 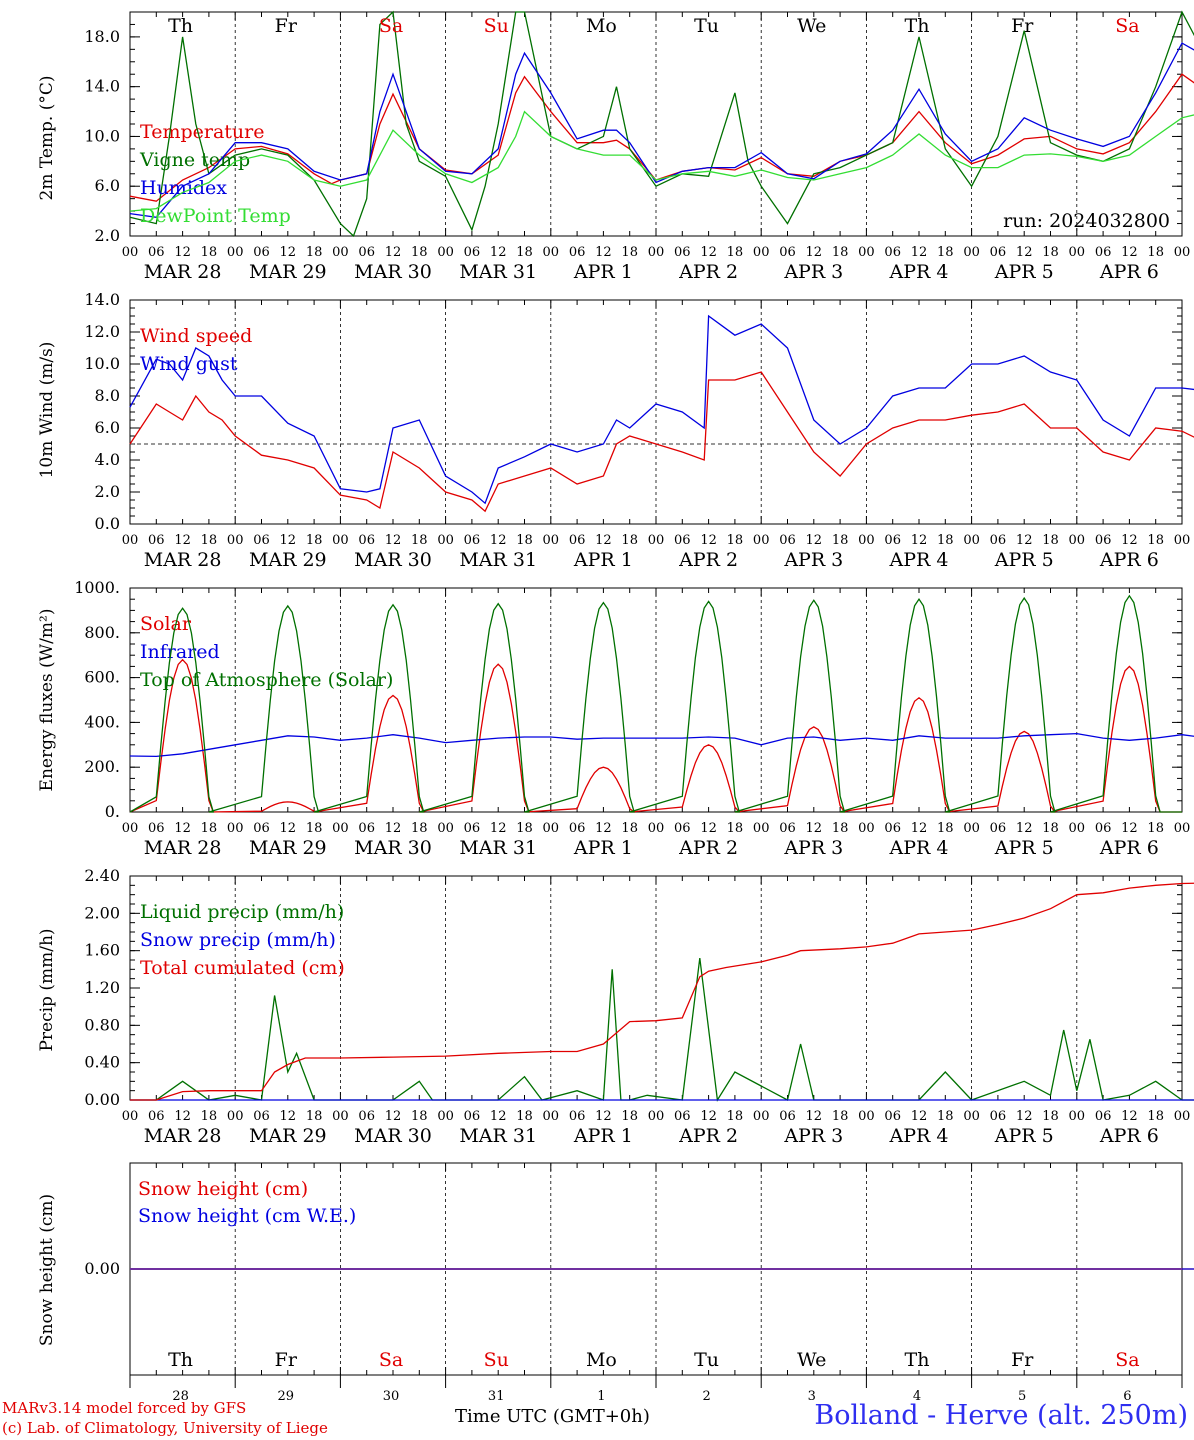 What do you see at coordinates (391, 1360) in the screenshot?
I see `bottom-weekday-label: Sa` at bounding box center [391, 1360].